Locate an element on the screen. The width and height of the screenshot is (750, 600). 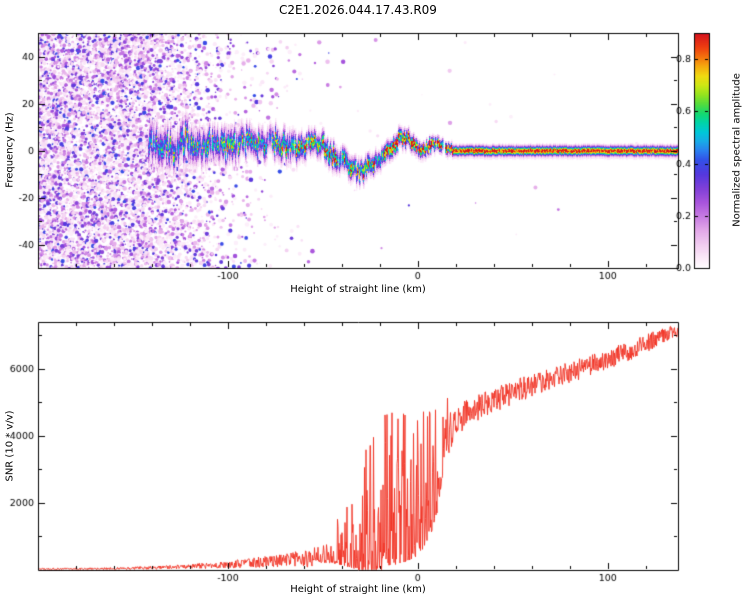
colorbar is located at coordinates (705, 155).